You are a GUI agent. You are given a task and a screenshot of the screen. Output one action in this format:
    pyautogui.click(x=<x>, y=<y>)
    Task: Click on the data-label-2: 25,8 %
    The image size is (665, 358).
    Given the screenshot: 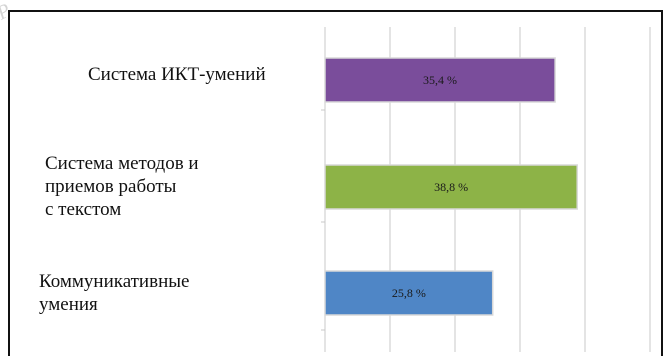 What is the action you would take?
    pyautogui.click(x=409, y=293)
    